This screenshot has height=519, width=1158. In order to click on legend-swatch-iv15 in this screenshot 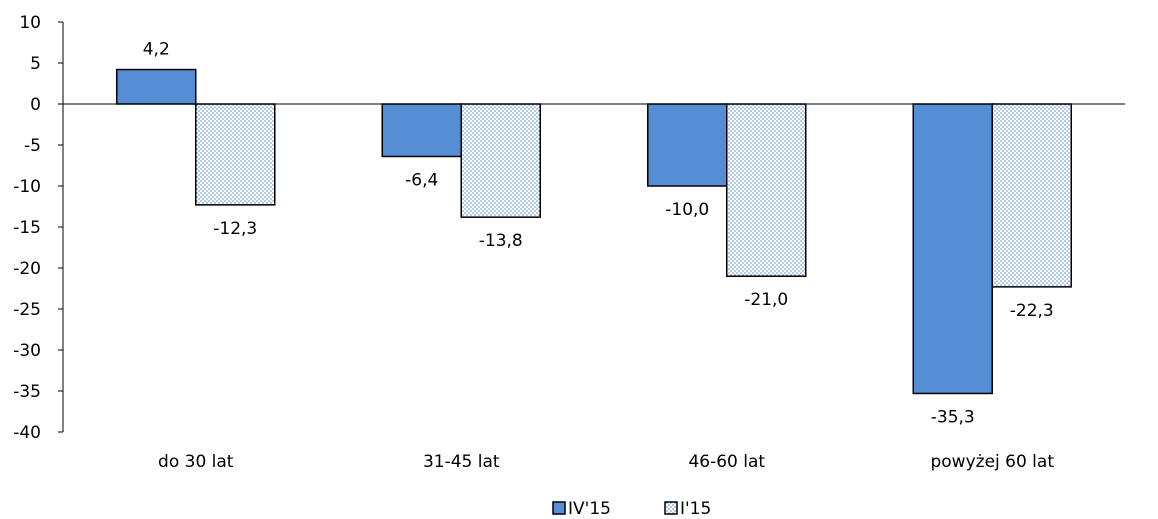, I will do `click(559, 508)`.